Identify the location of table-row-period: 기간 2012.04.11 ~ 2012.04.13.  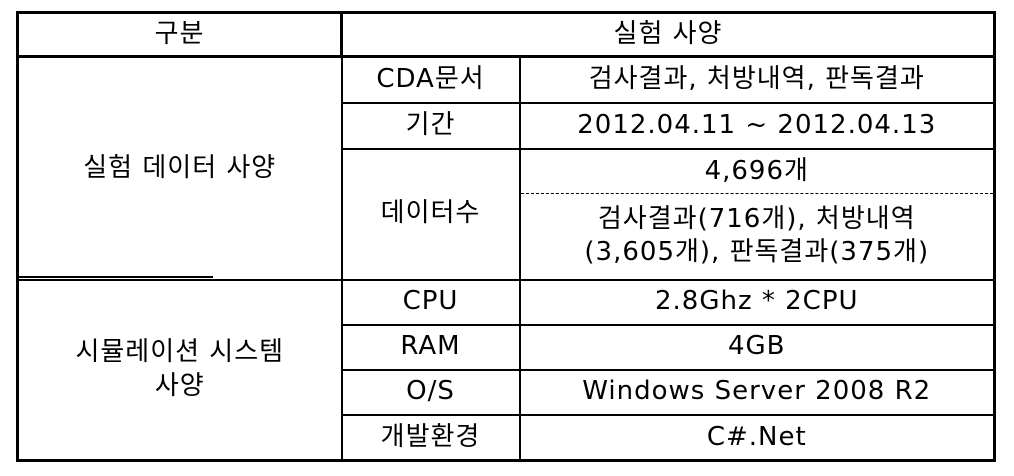
(507, 125).